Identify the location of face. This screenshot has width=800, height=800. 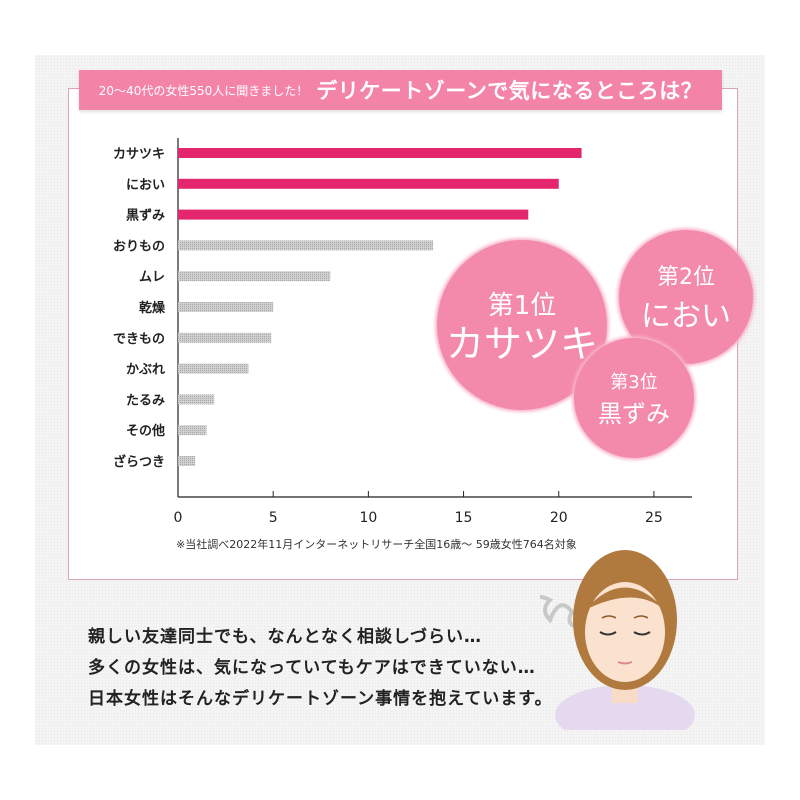
(625, 632).